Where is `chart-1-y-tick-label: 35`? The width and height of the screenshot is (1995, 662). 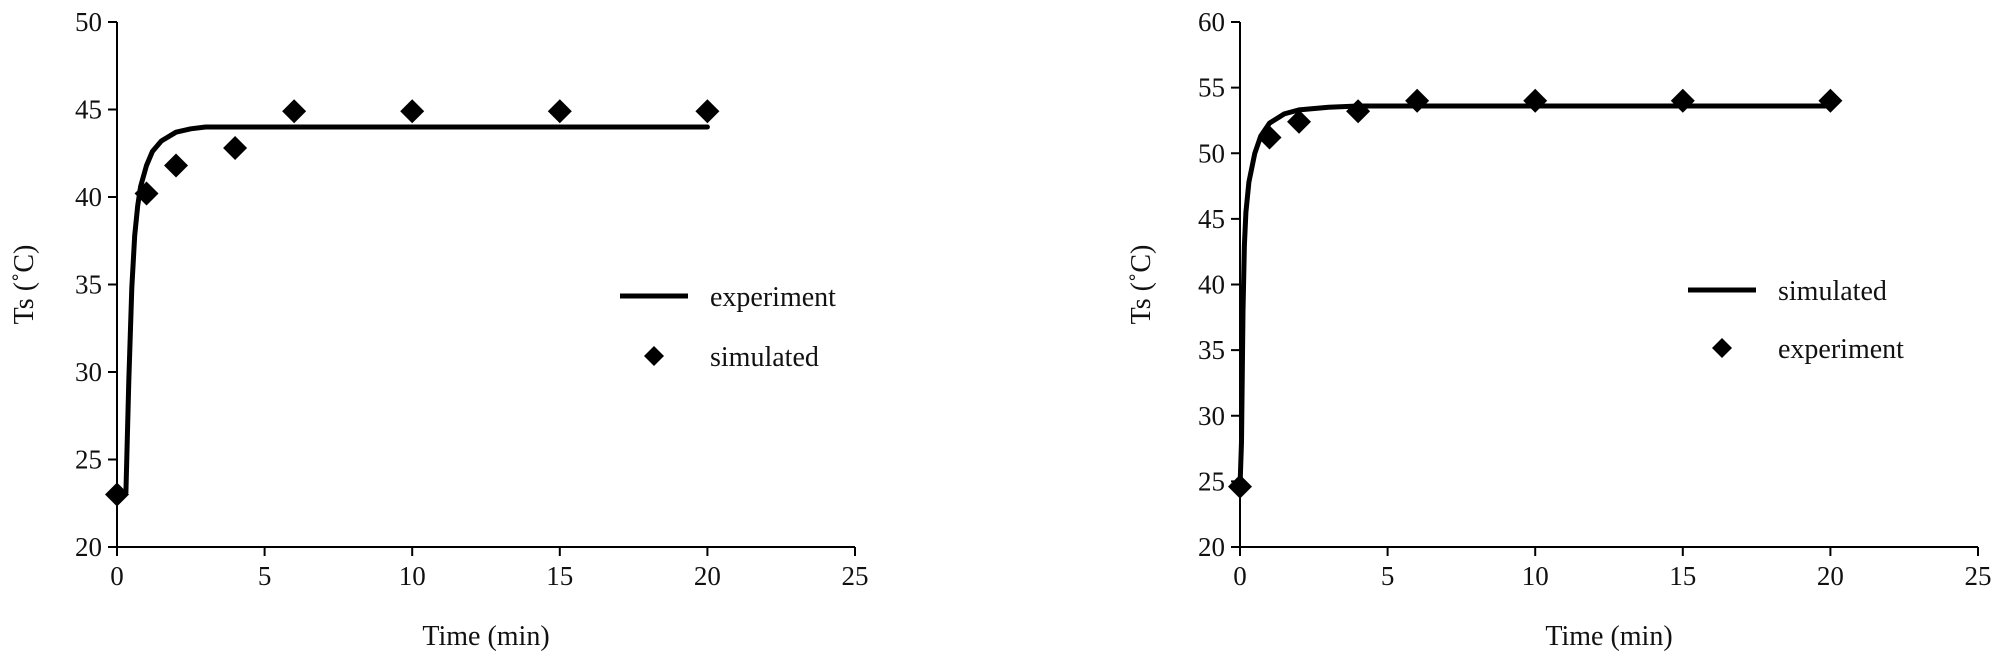 chart-1-y-tick-label: 35 is located at coordinates (1211, 350).